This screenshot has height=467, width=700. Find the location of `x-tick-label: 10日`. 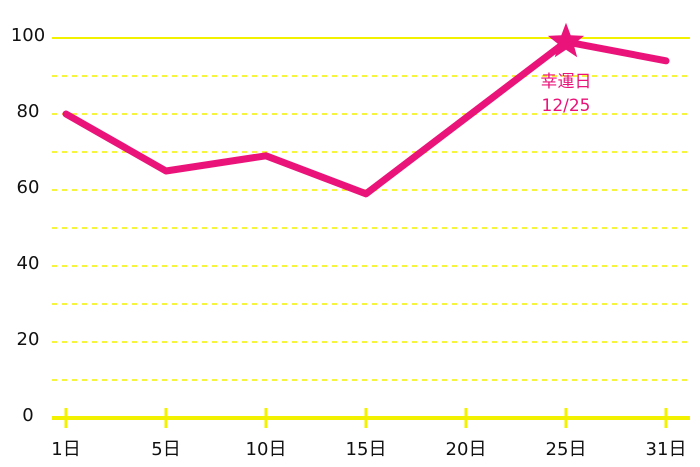

x-tick-label: 10日 is located at coordinates (266, 449).